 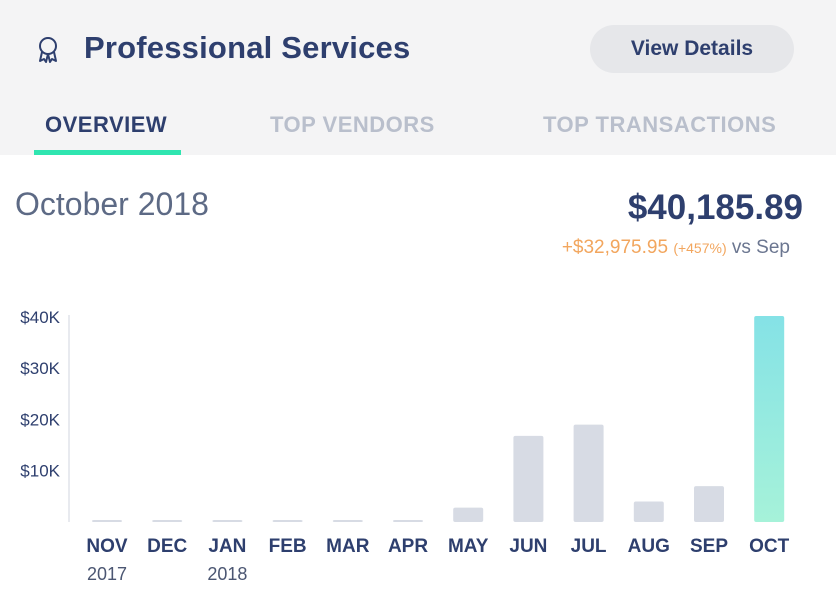 I want to click on view-details-button: View Details, so click(x=692, y=49).